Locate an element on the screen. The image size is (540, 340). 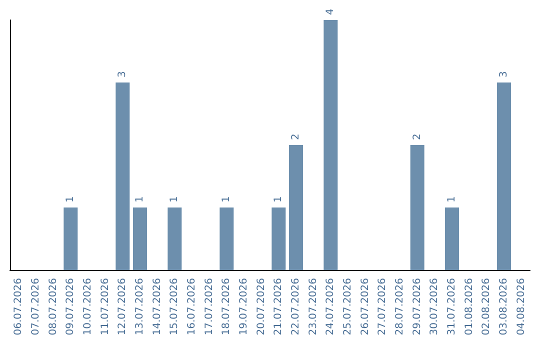
x-tick-label: 04.08.2026 is located at coordinates (521, 307).